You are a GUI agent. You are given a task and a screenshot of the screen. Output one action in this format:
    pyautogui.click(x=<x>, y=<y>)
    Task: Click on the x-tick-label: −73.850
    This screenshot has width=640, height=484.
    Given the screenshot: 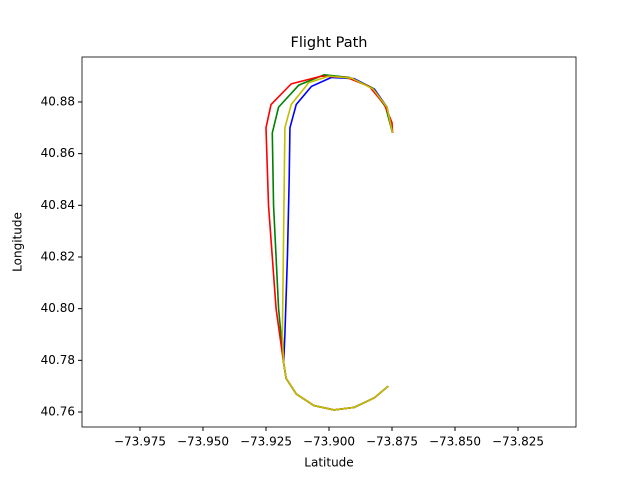 What is the action you would take?
    pyautogui.click(x=455, y=442)
    